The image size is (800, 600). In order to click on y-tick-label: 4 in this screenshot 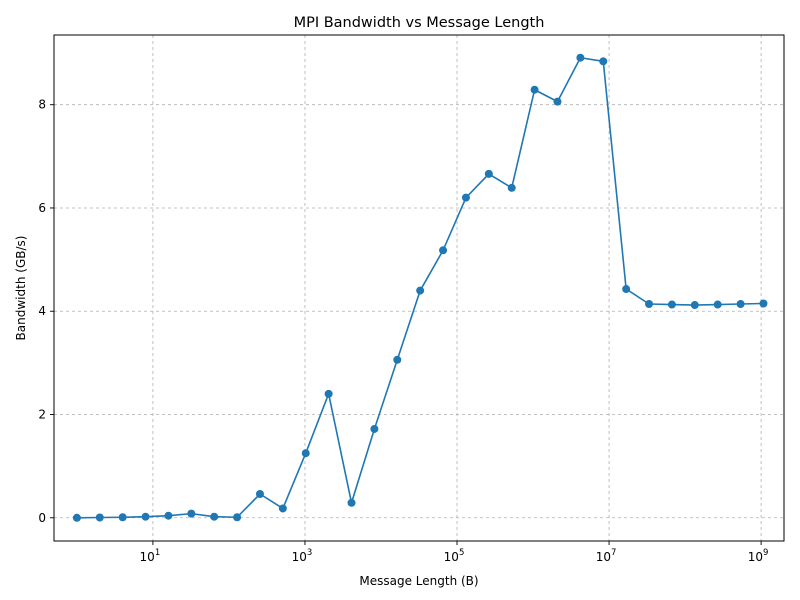, I will do `click(42, 311)`.